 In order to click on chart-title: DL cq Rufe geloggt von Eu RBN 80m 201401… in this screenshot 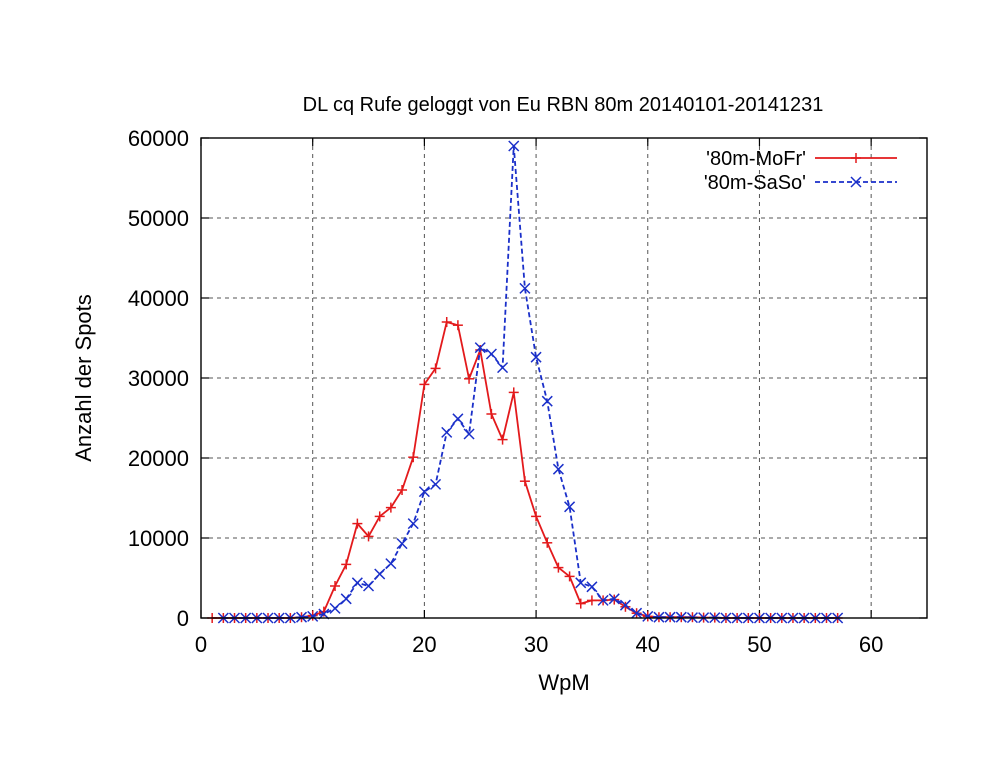, I will do `click(563, 105)`.